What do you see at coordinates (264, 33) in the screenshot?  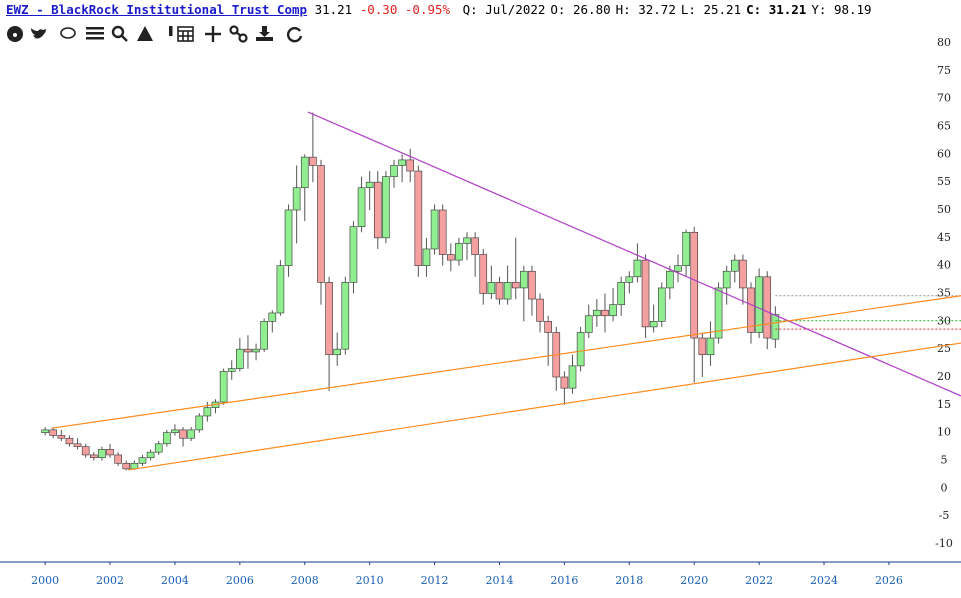 I see `download-icon` at bounding box center [264, 33].